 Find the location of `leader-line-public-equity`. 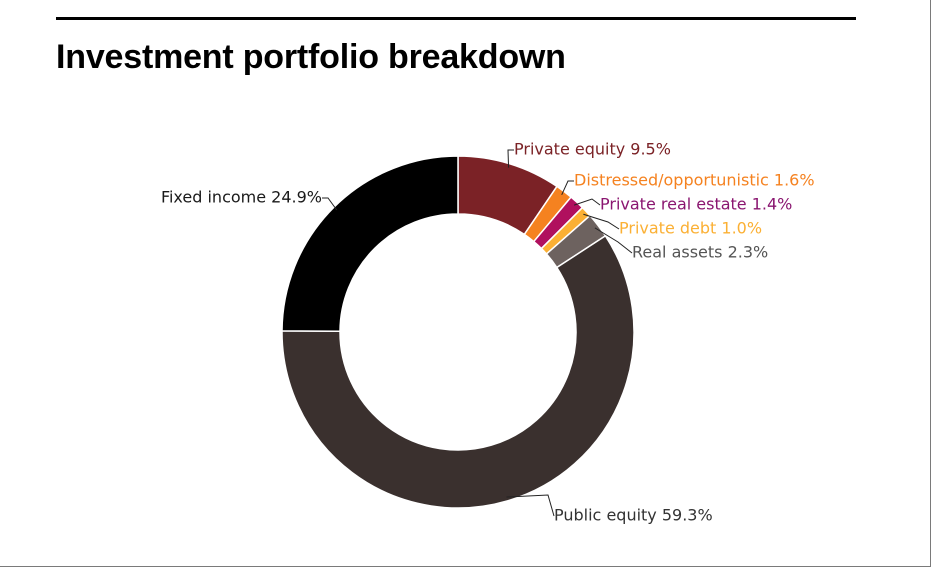

leader-line-public-equity is located at coordinates (530, 505).